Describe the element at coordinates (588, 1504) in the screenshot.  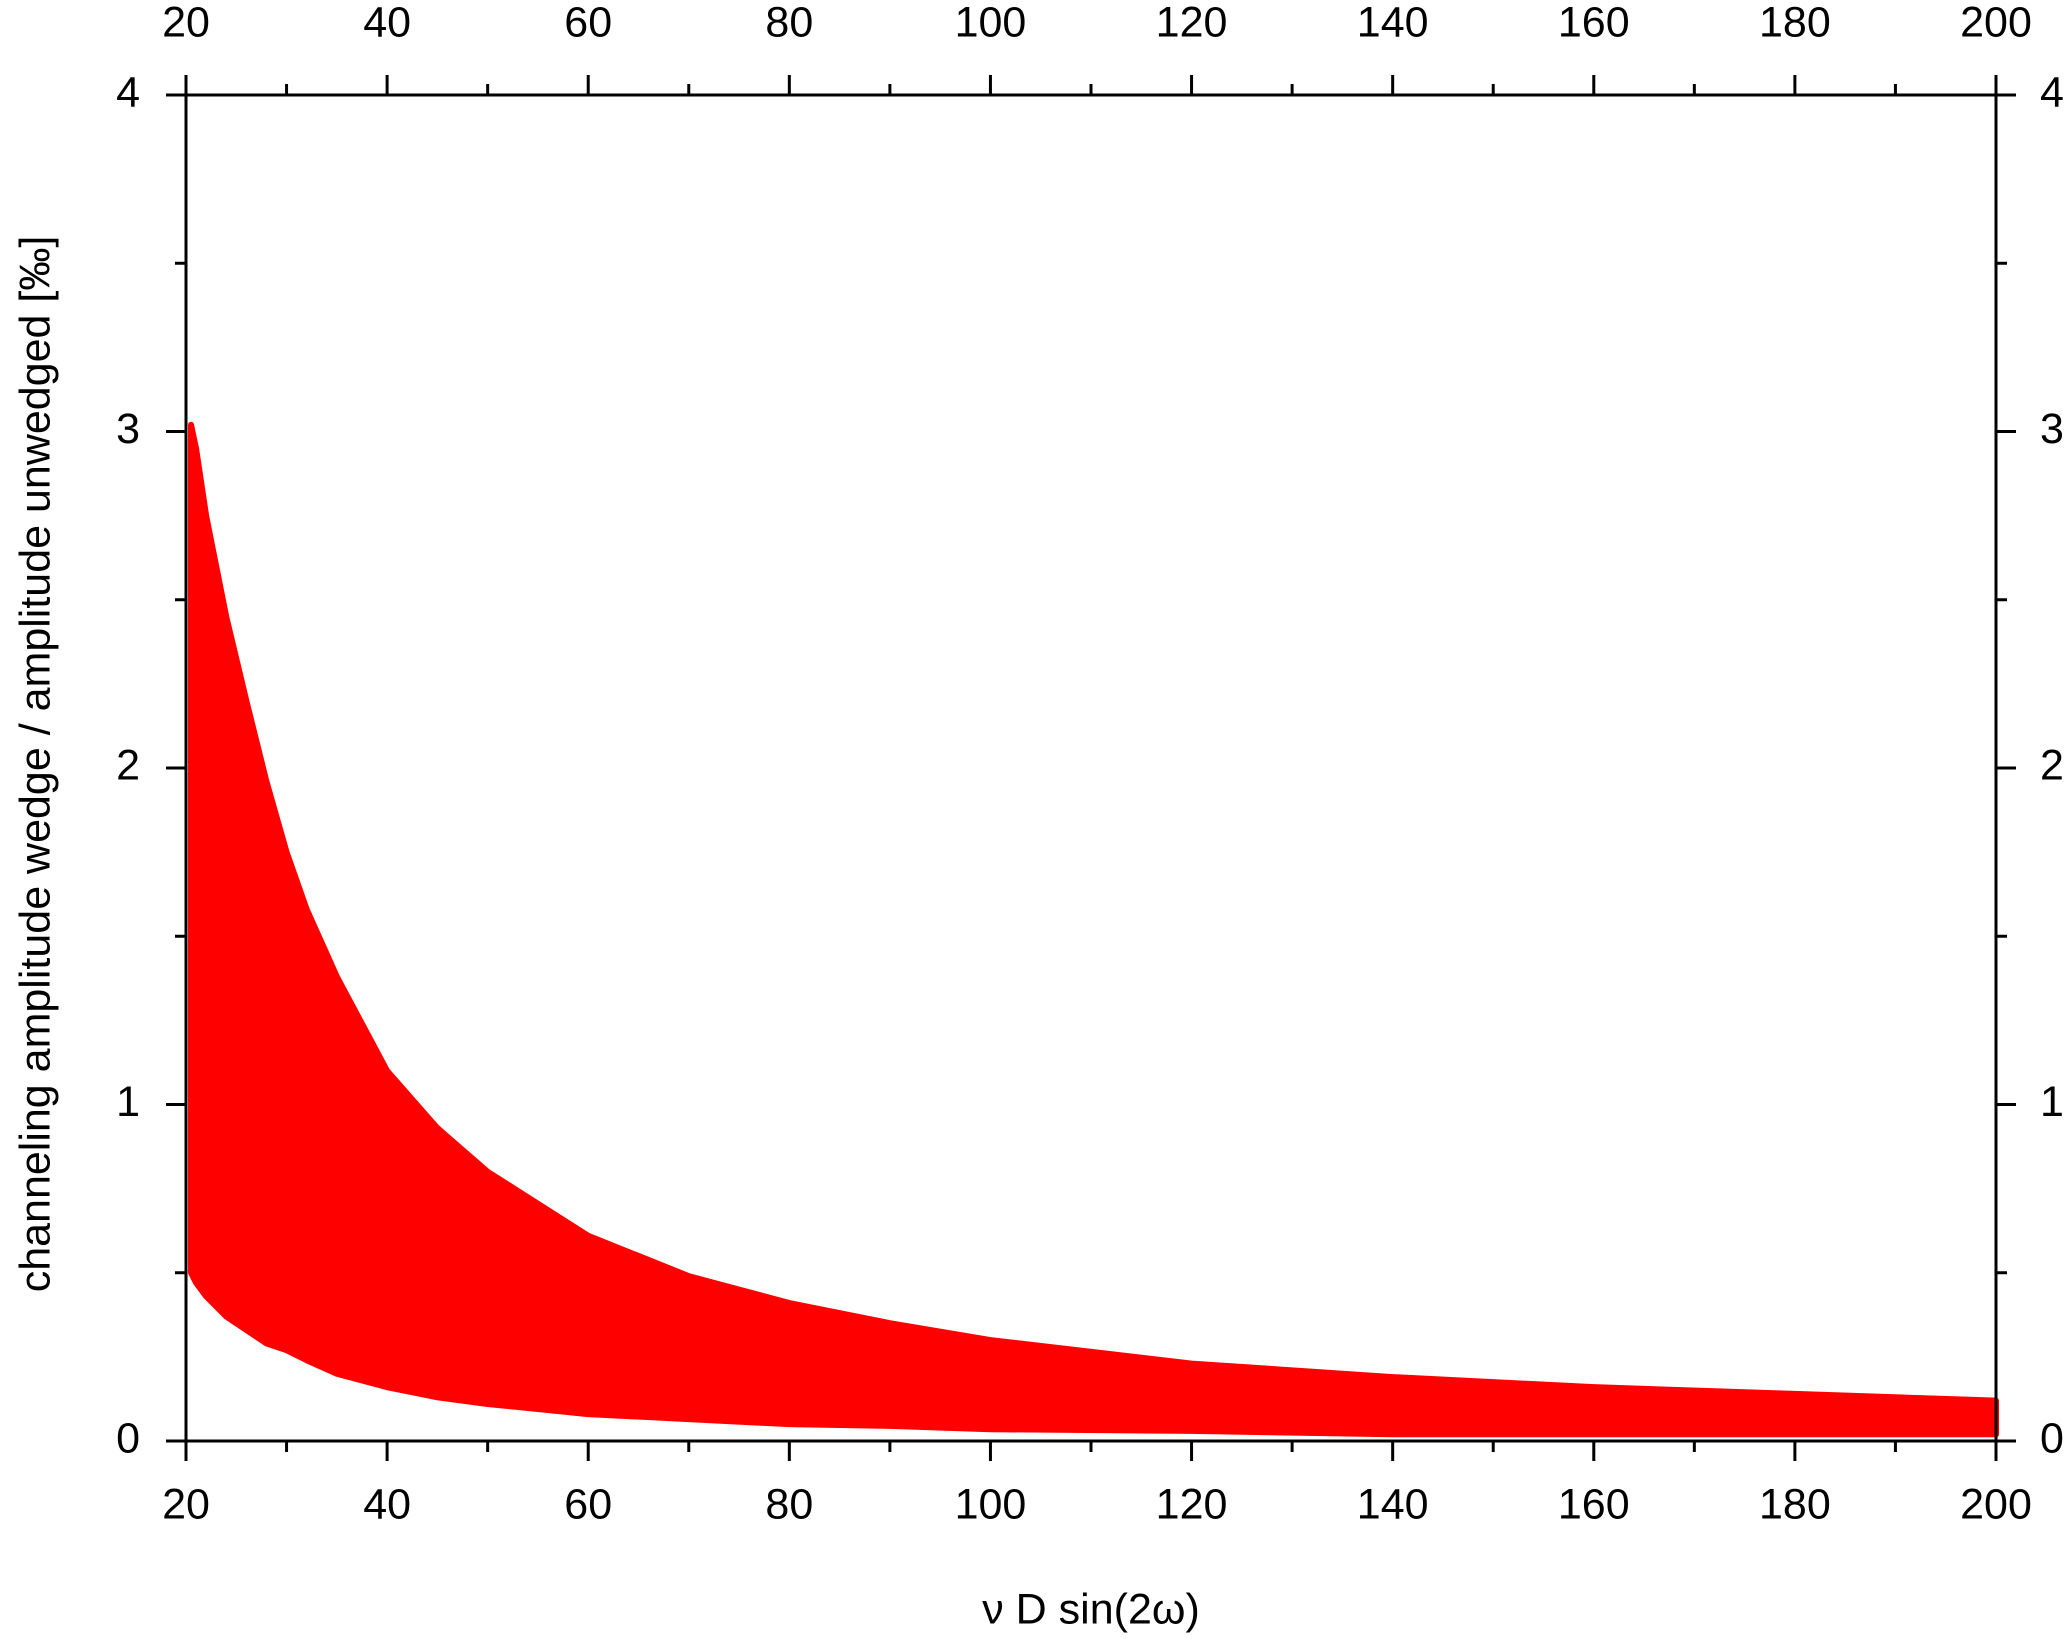
I see `x-tick-label: 60` at that location.